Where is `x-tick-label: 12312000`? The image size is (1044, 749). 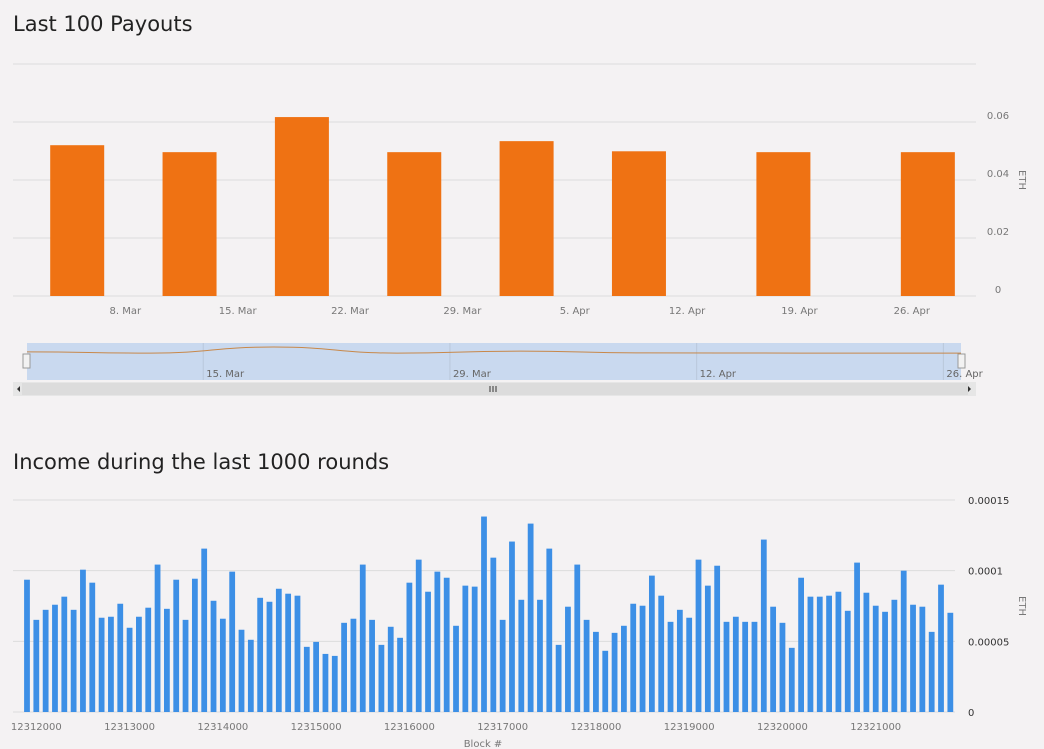
x-tick-label: 12312000 is located at coordinates (36, 727).